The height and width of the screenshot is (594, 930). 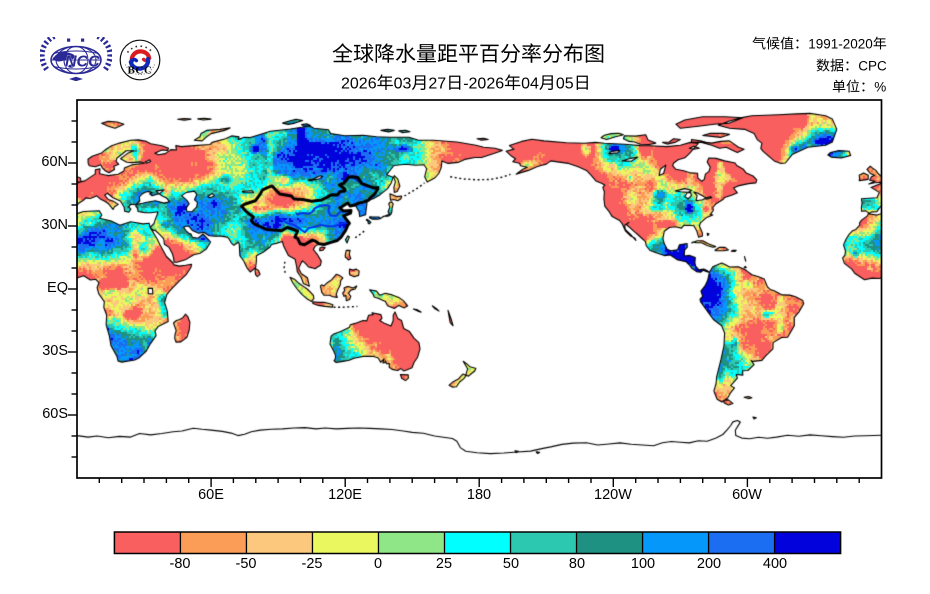 What do you see at coordinates (565, 83) in the screenshot?
I see `svg-text: 05` at bounding box center [565, 83].